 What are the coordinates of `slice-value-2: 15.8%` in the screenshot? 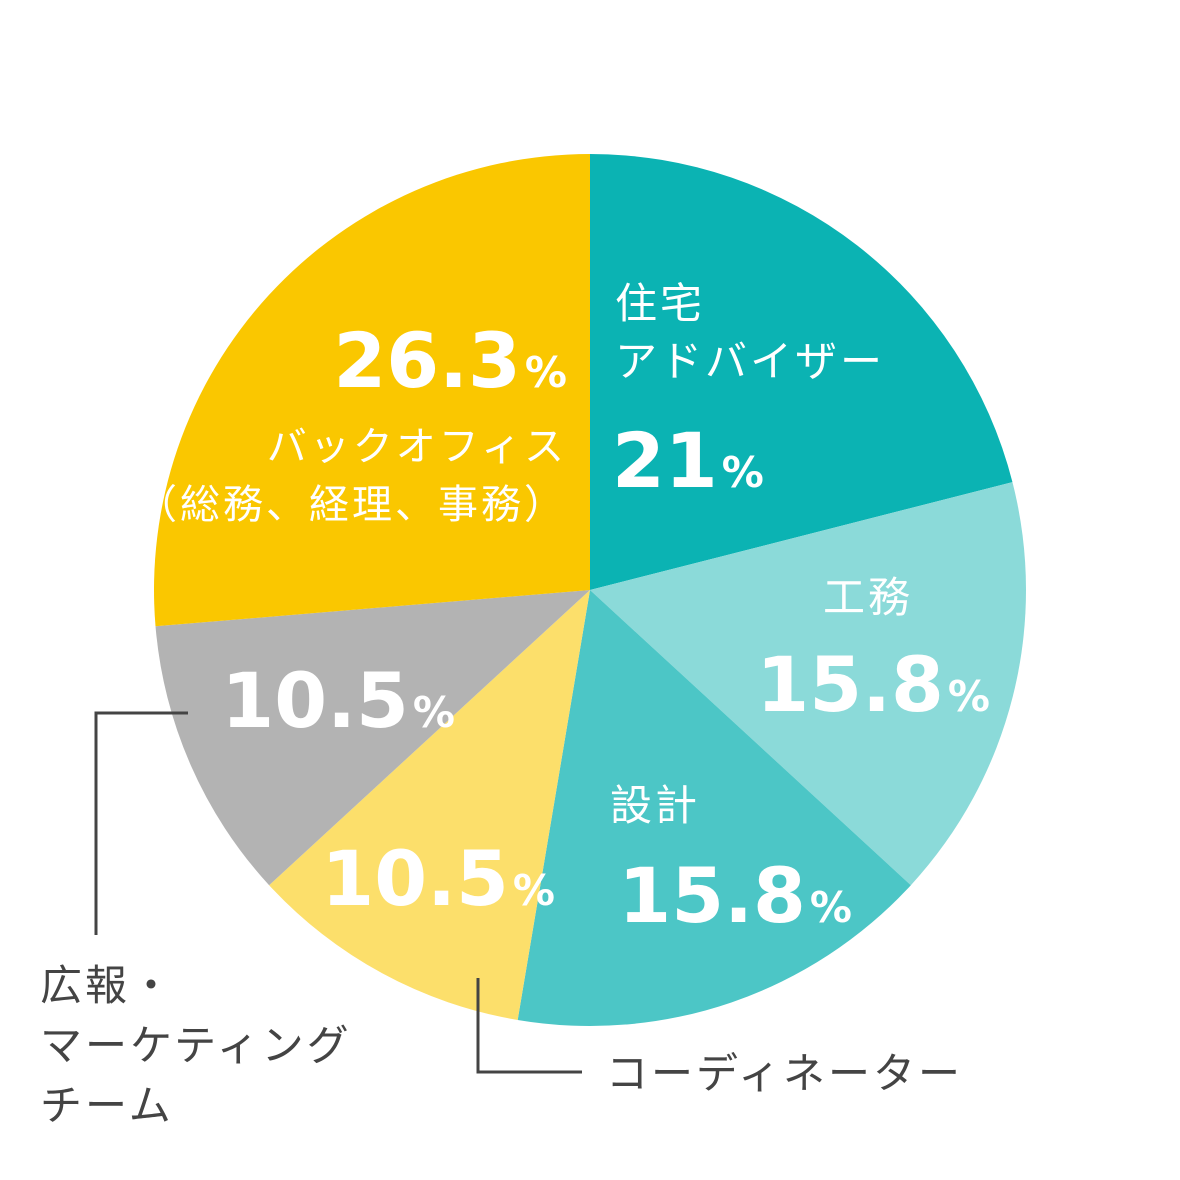 It's located at (735, 895).